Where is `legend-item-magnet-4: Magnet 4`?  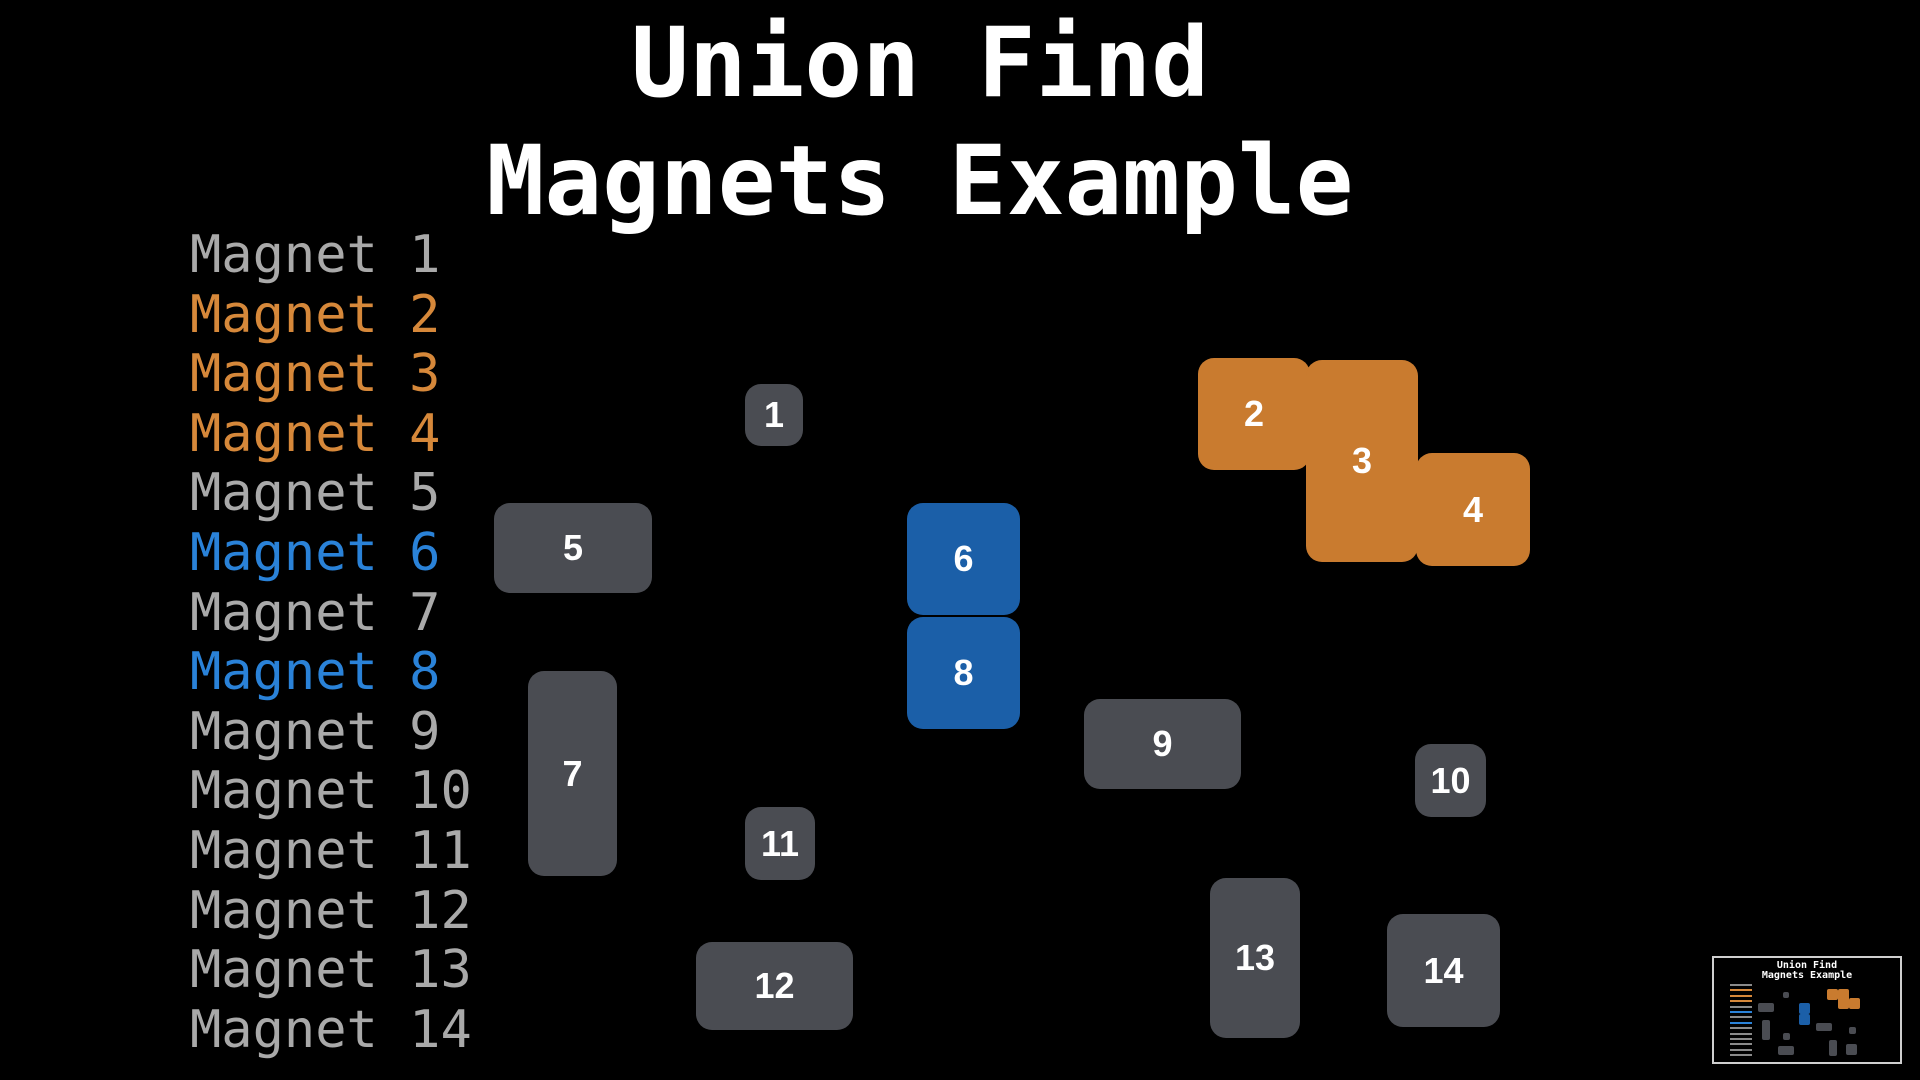
legend-item-magnet-4: Magnet 4 is located at coordinates (315, 433).